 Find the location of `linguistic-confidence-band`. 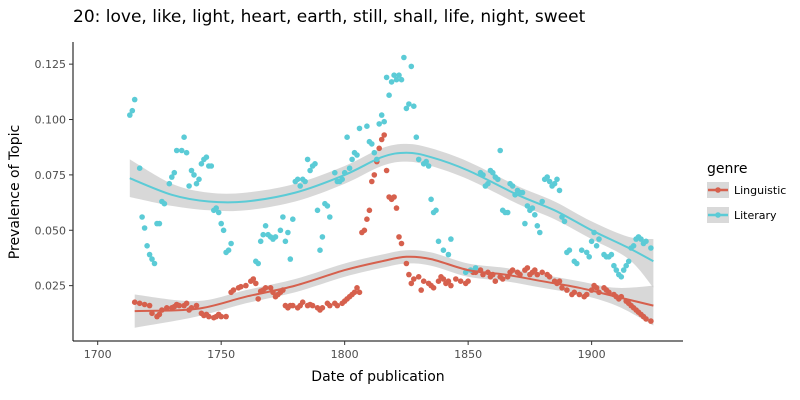

linguistic-confidence-band is located at coordinates (394, 289).